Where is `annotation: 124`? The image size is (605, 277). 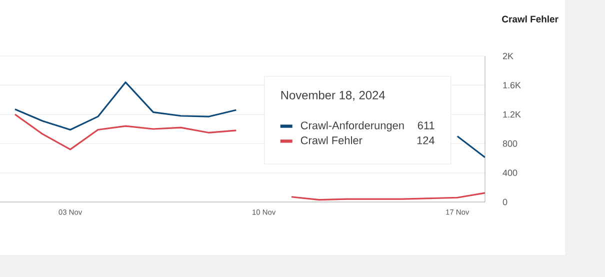
annotation: 124 is located at coordinates (425, 140).